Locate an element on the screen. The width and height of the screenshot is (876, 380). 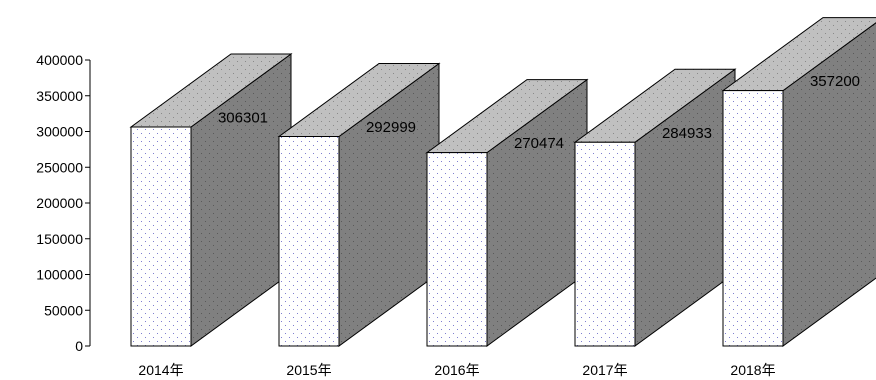
x-tick-label: 2017年 is located at coordinates (604, 370).